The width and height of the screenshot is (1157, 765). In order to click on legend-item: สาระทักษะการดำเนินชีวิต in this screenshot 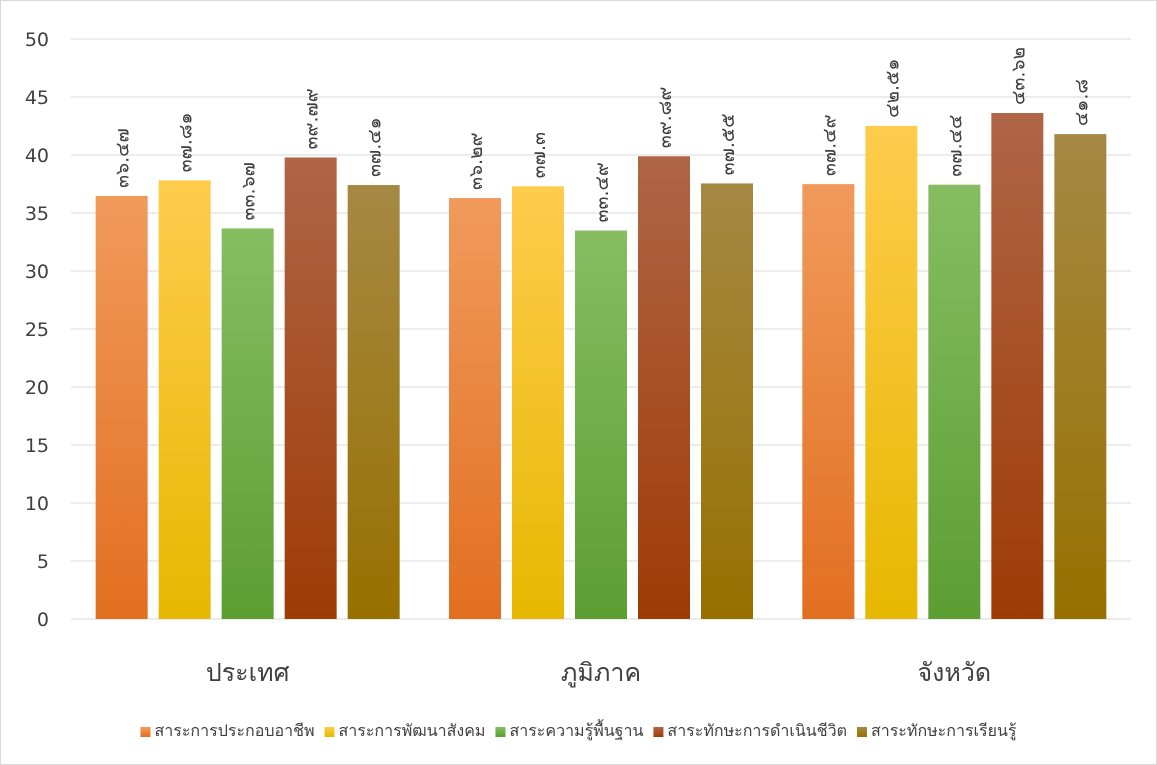, I will do `click(750, 730)`.